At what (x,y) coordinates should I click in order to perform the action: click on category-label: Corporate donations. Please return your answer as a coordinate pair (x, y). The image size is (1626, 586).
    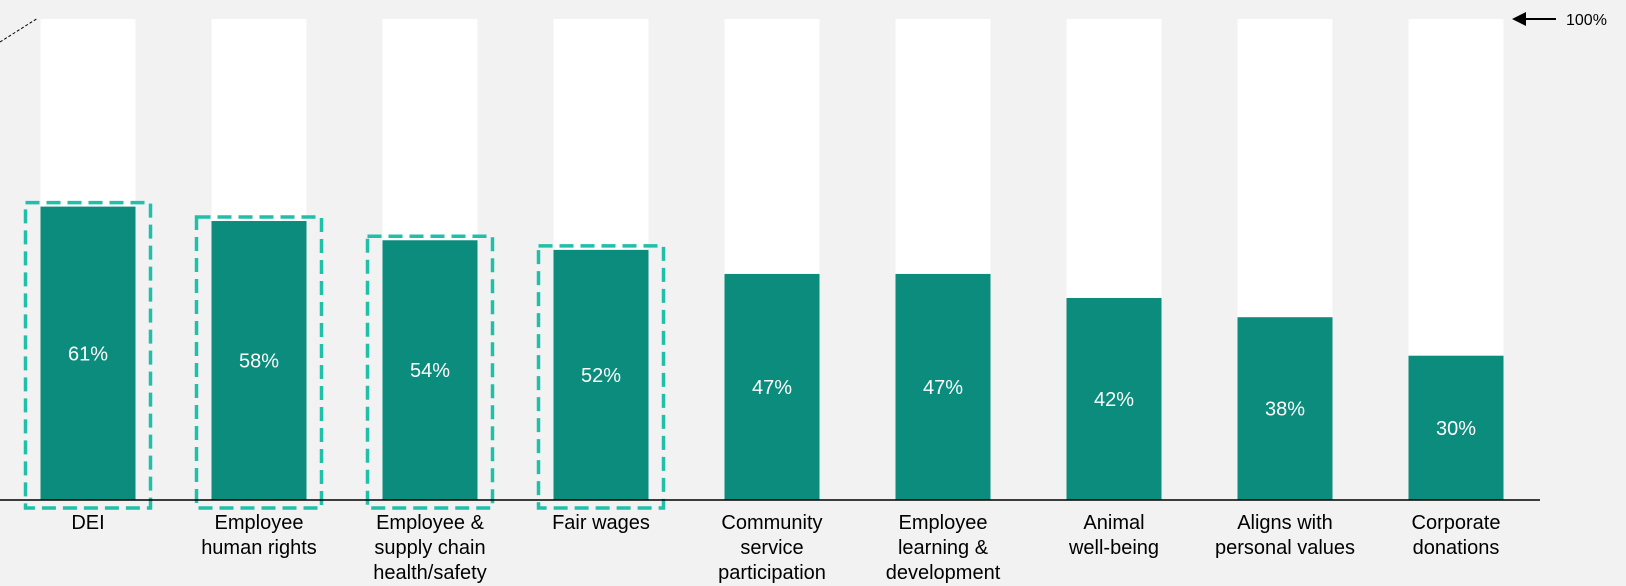
    Looking at the image, I should click on (1456, 535).